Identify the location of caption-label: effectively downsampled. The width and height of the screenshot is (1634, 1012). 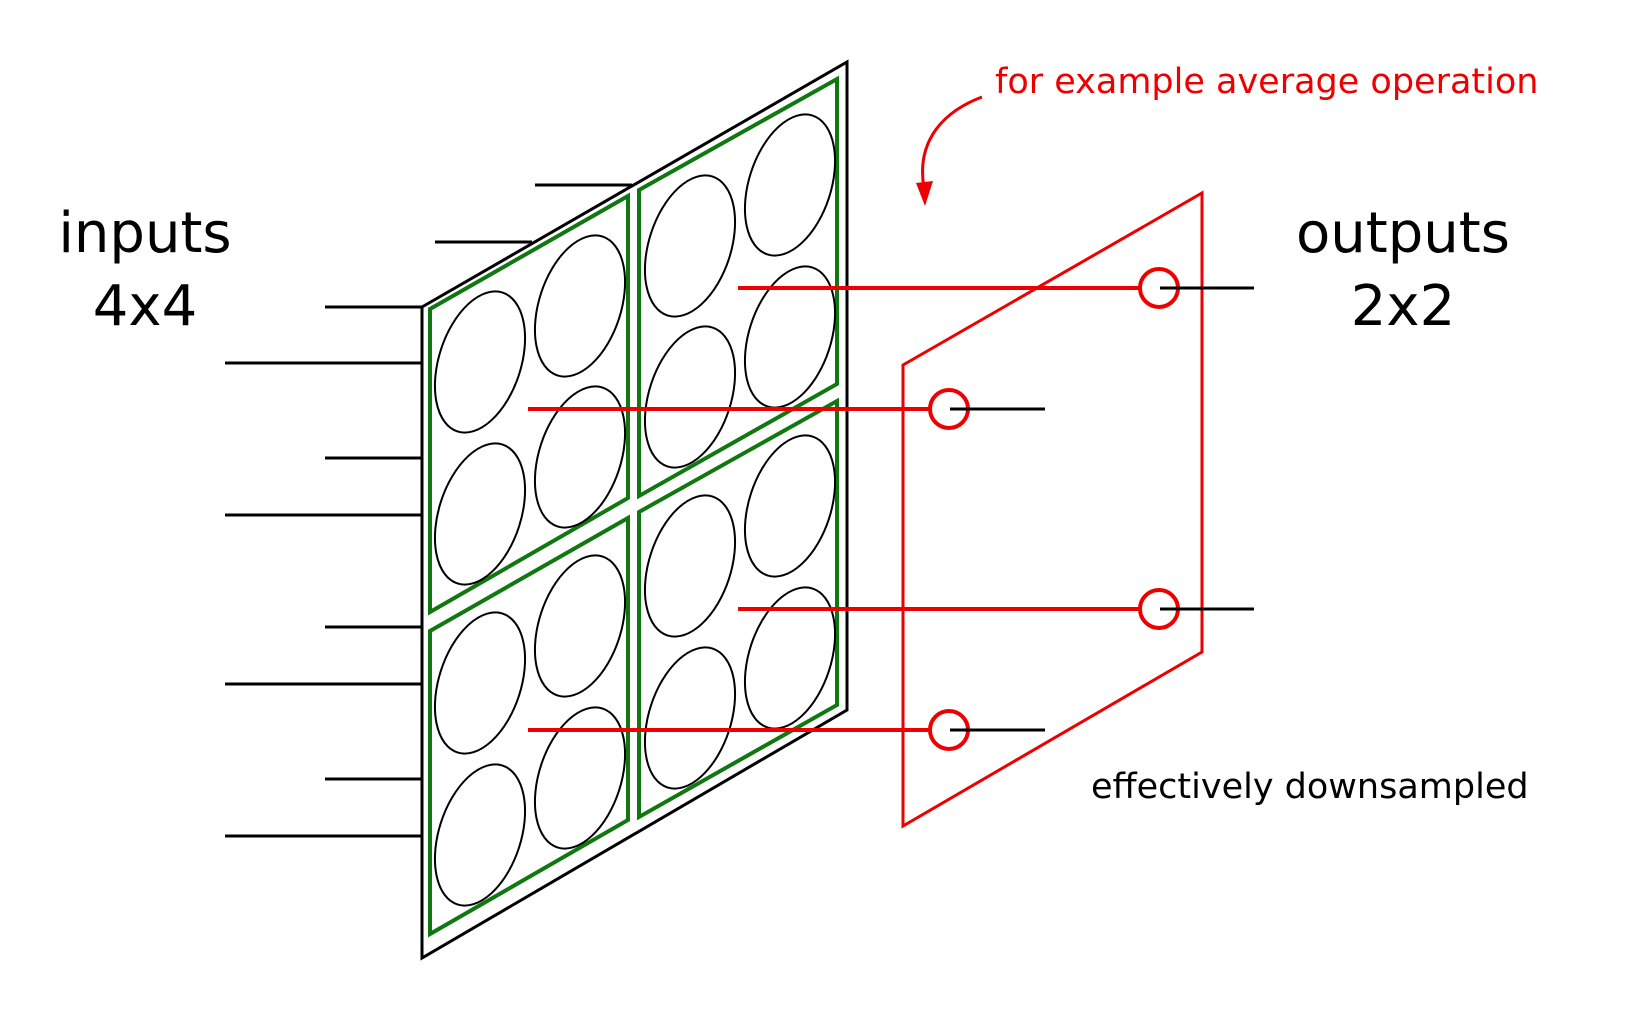
(1310, 787).